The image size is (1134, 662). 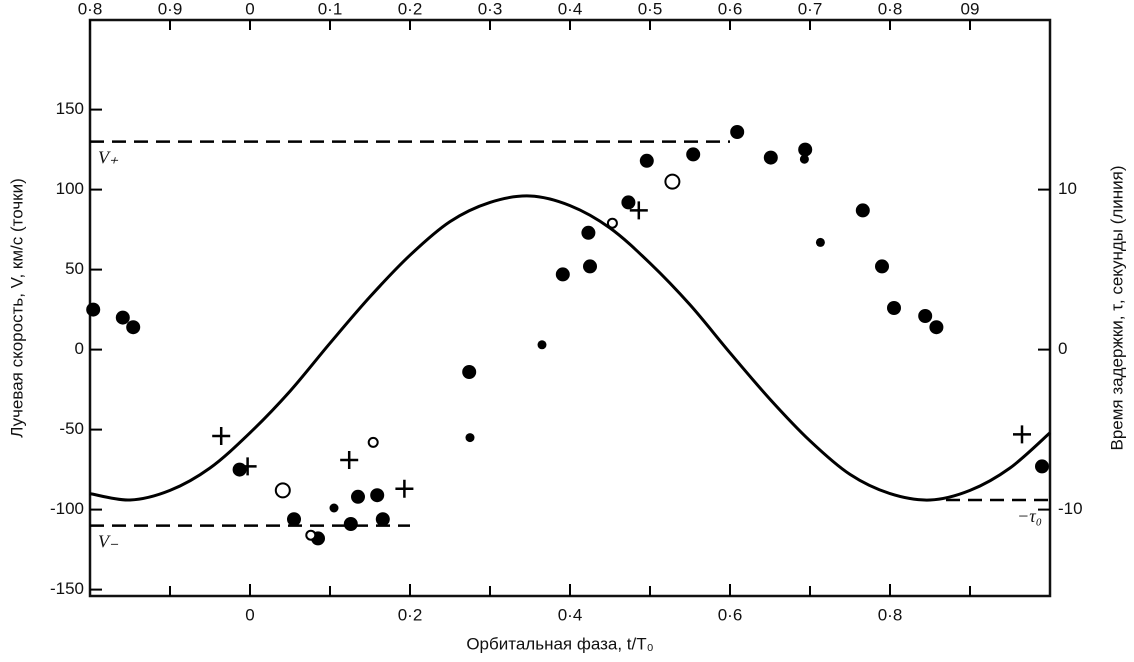 What do you see at coordinates (650, 9) in the screenshot?
I see `x2-tick-label: 0·5` at bounding box center [650, 9].